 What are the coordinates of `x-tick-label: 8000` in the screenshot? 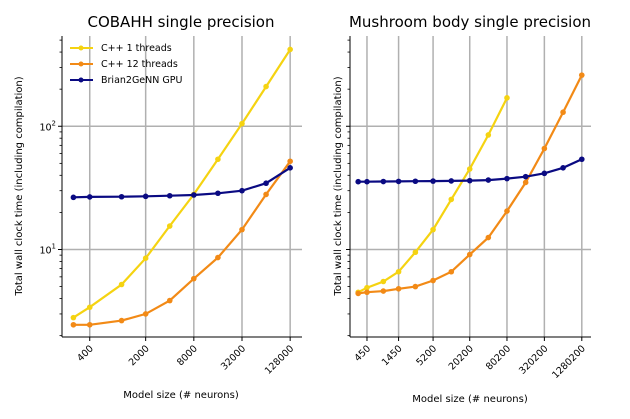 It's located at (187, 355).